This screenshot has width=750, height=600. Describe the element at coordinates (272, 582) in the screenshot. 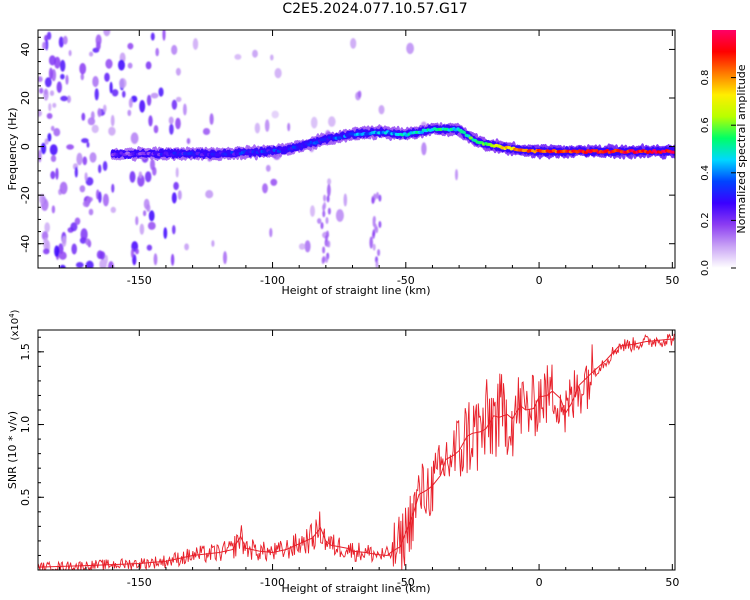

I see `snr-x-tick-label: -100` at that location.